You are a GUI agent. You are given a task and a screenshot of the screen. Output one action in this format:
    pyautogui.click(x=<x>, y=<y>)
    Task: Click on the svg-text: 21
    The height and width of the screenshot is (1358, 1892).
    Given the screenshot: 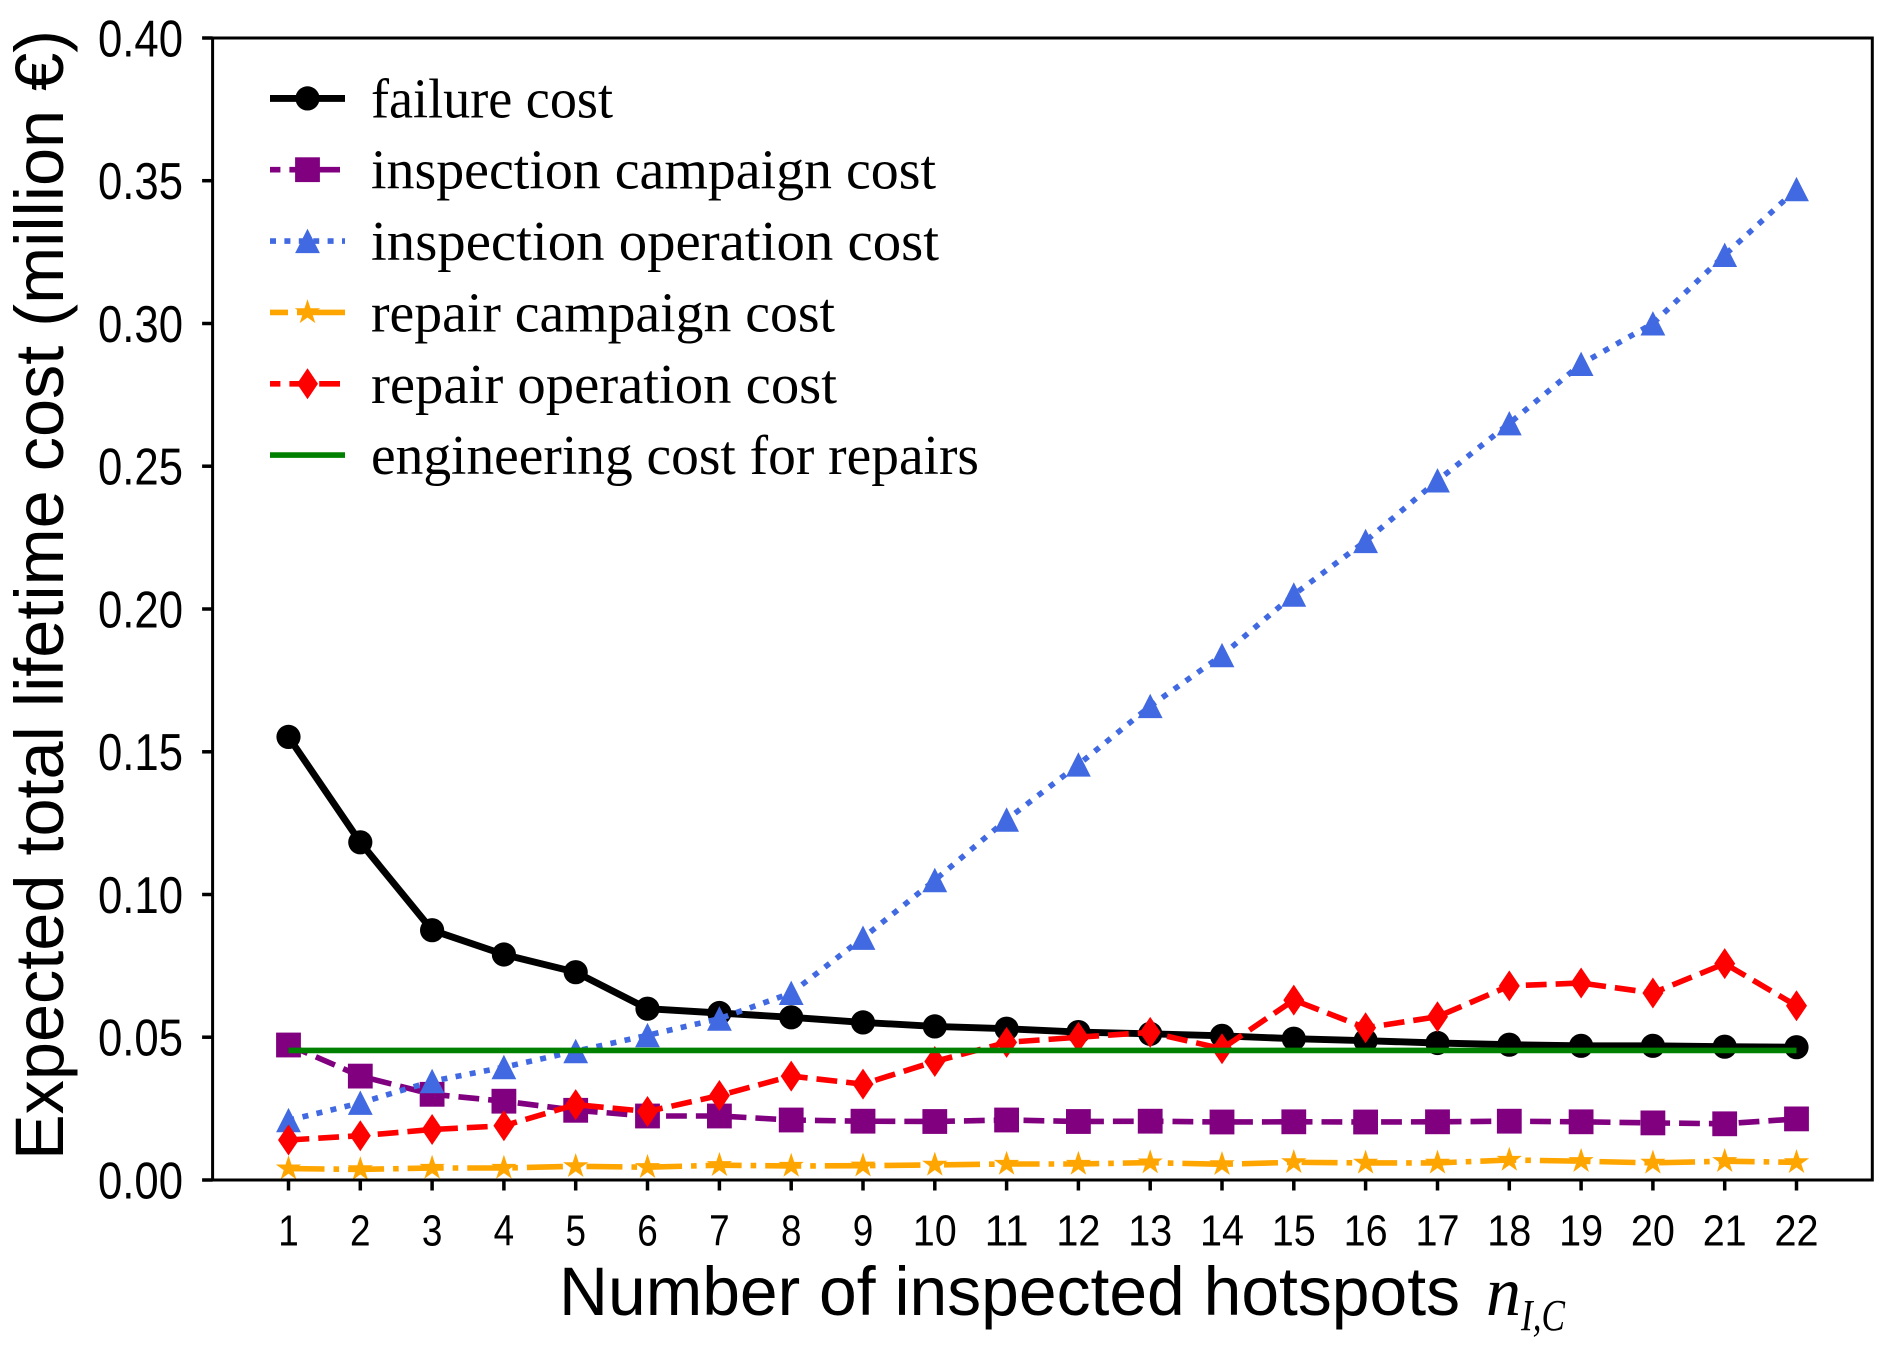 What is the action you would take?
    pyautogui.click(x=1725, y=1231)
    